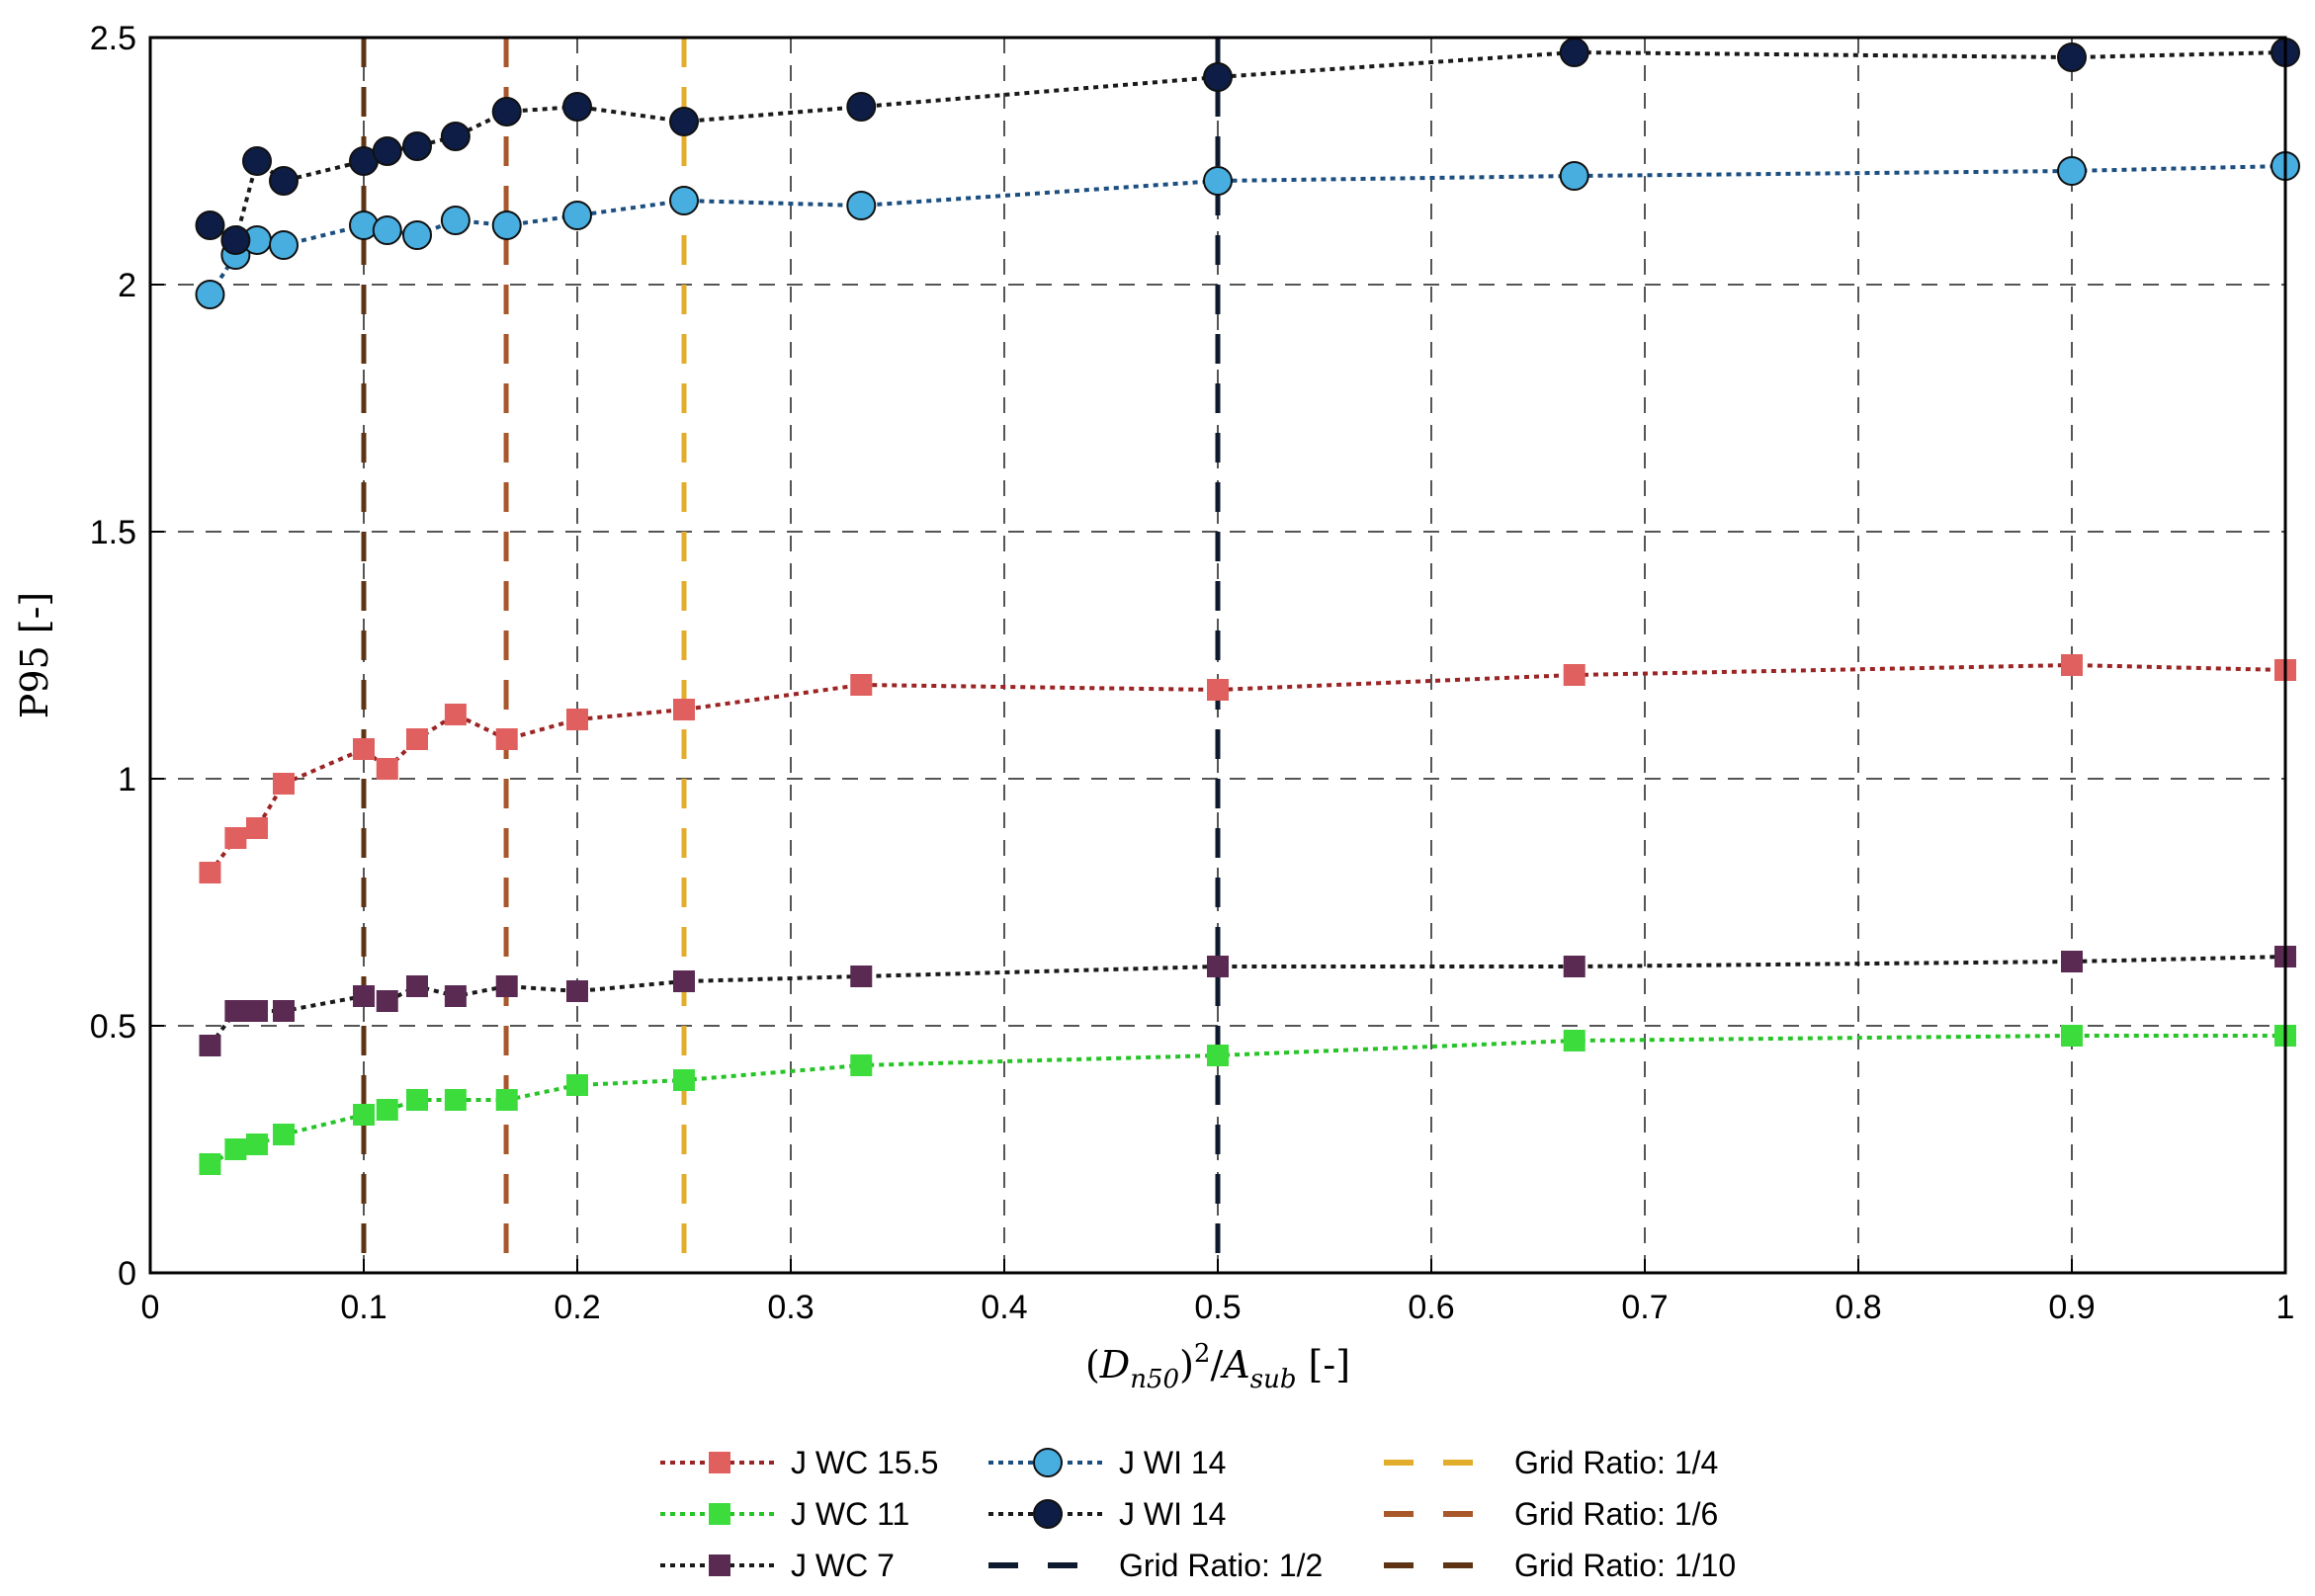 The width and height of the screenshot is (2315, 1596). Describe the element at coordinates (127, 779) in the screenshot. I see `y-tick-label: 1` at that location.